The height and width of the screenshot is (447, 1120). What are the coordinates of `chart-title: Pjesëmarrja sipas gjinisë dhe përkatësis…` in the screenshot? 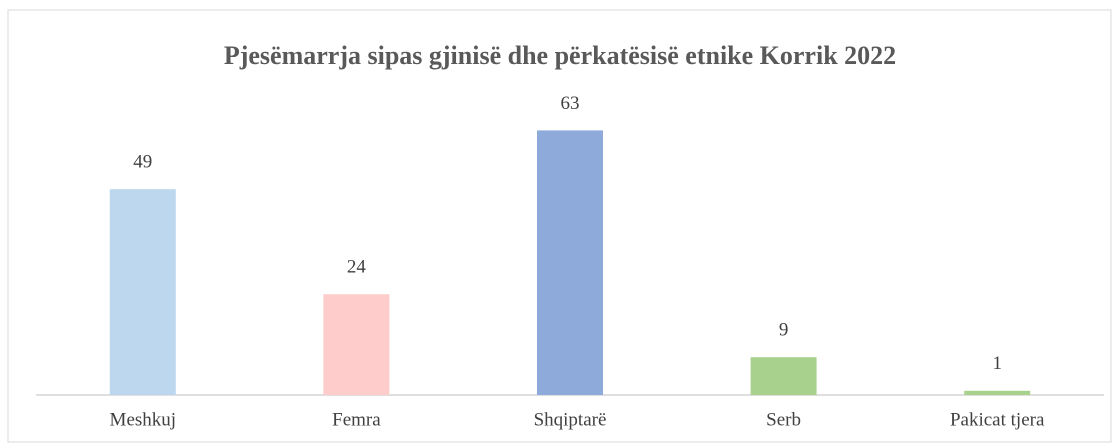 It's located at (560, 55).